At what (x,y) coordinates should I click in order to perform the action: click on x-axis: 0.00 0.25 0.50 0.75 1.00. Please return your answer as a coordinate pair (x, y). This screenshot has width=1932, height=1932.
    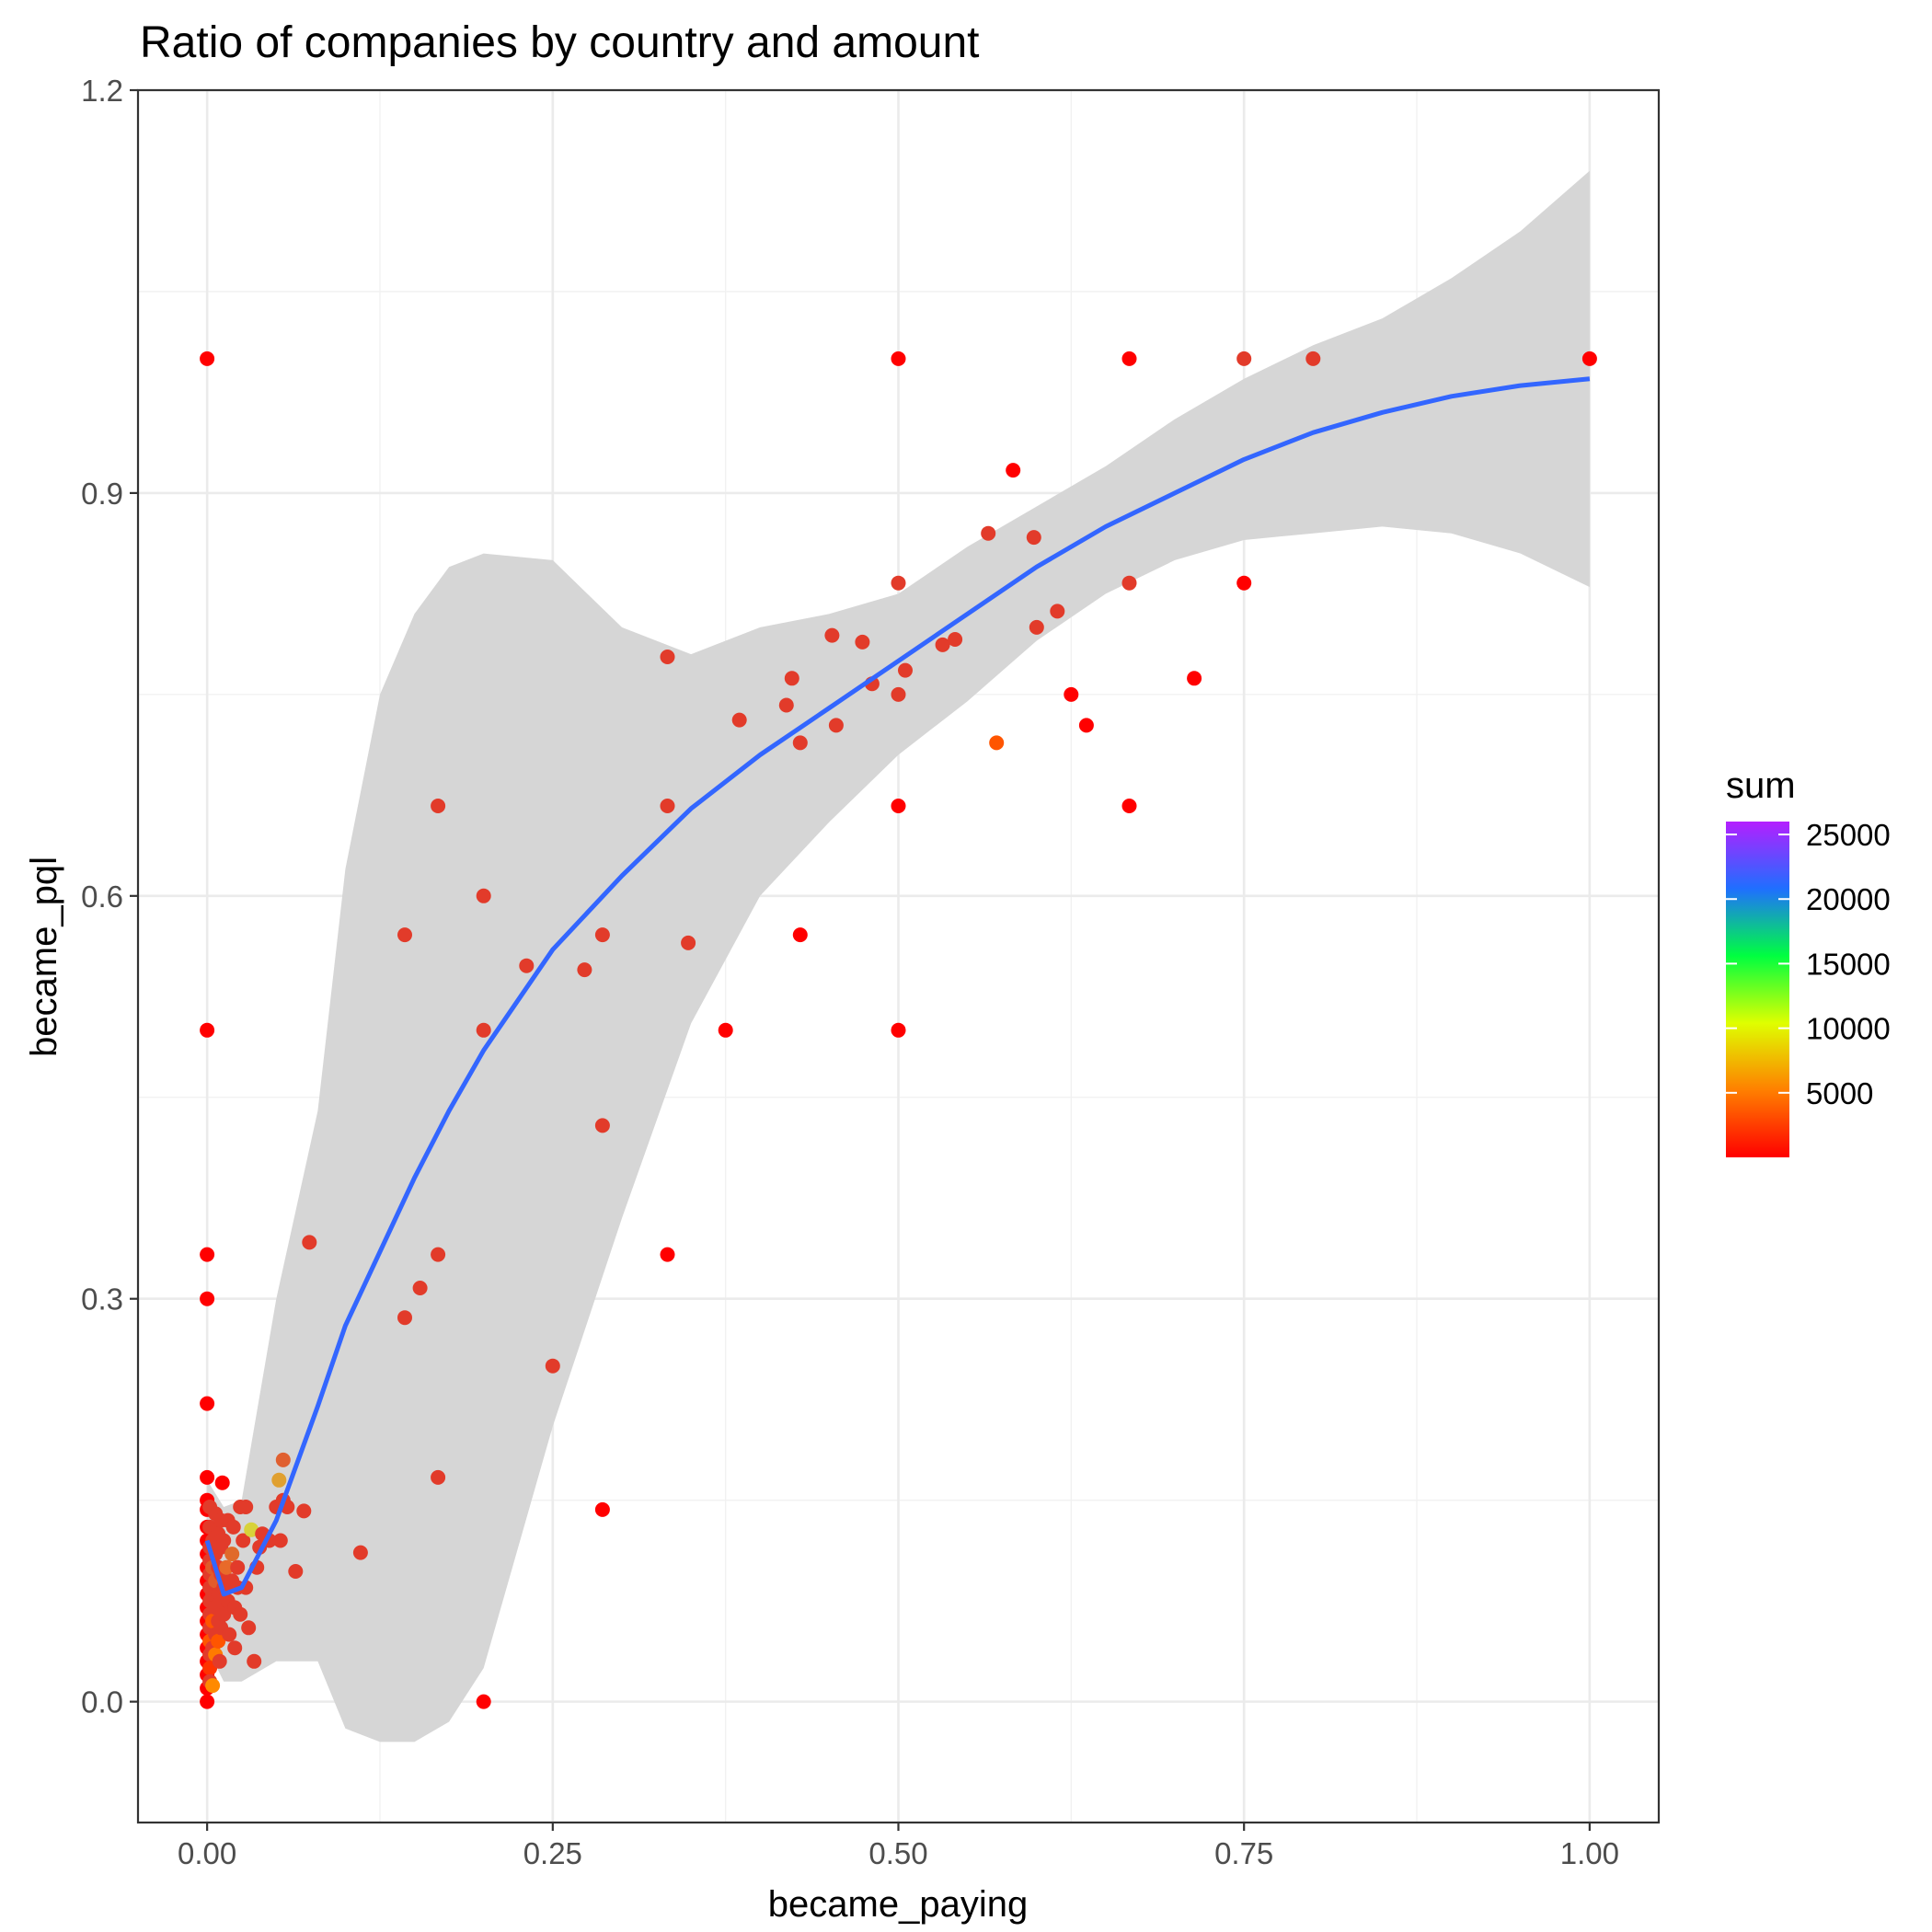
    Looking at the image, I should click on (898, 1846).